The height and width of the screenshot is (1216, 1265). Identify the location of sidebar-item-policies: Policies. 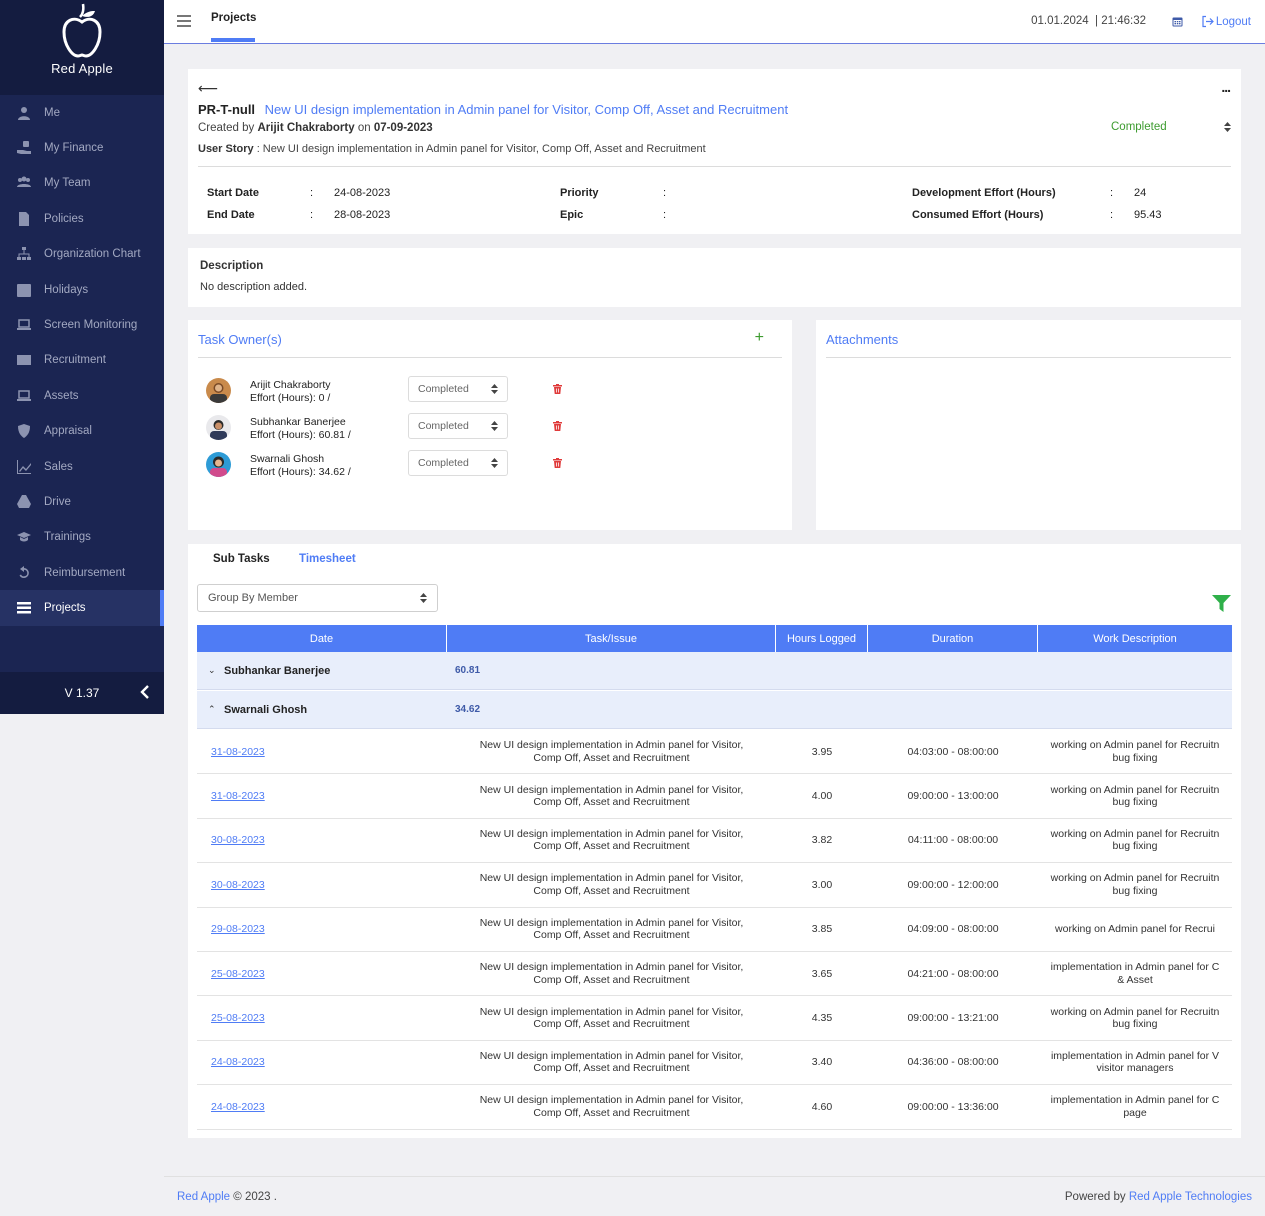
(82, 218).